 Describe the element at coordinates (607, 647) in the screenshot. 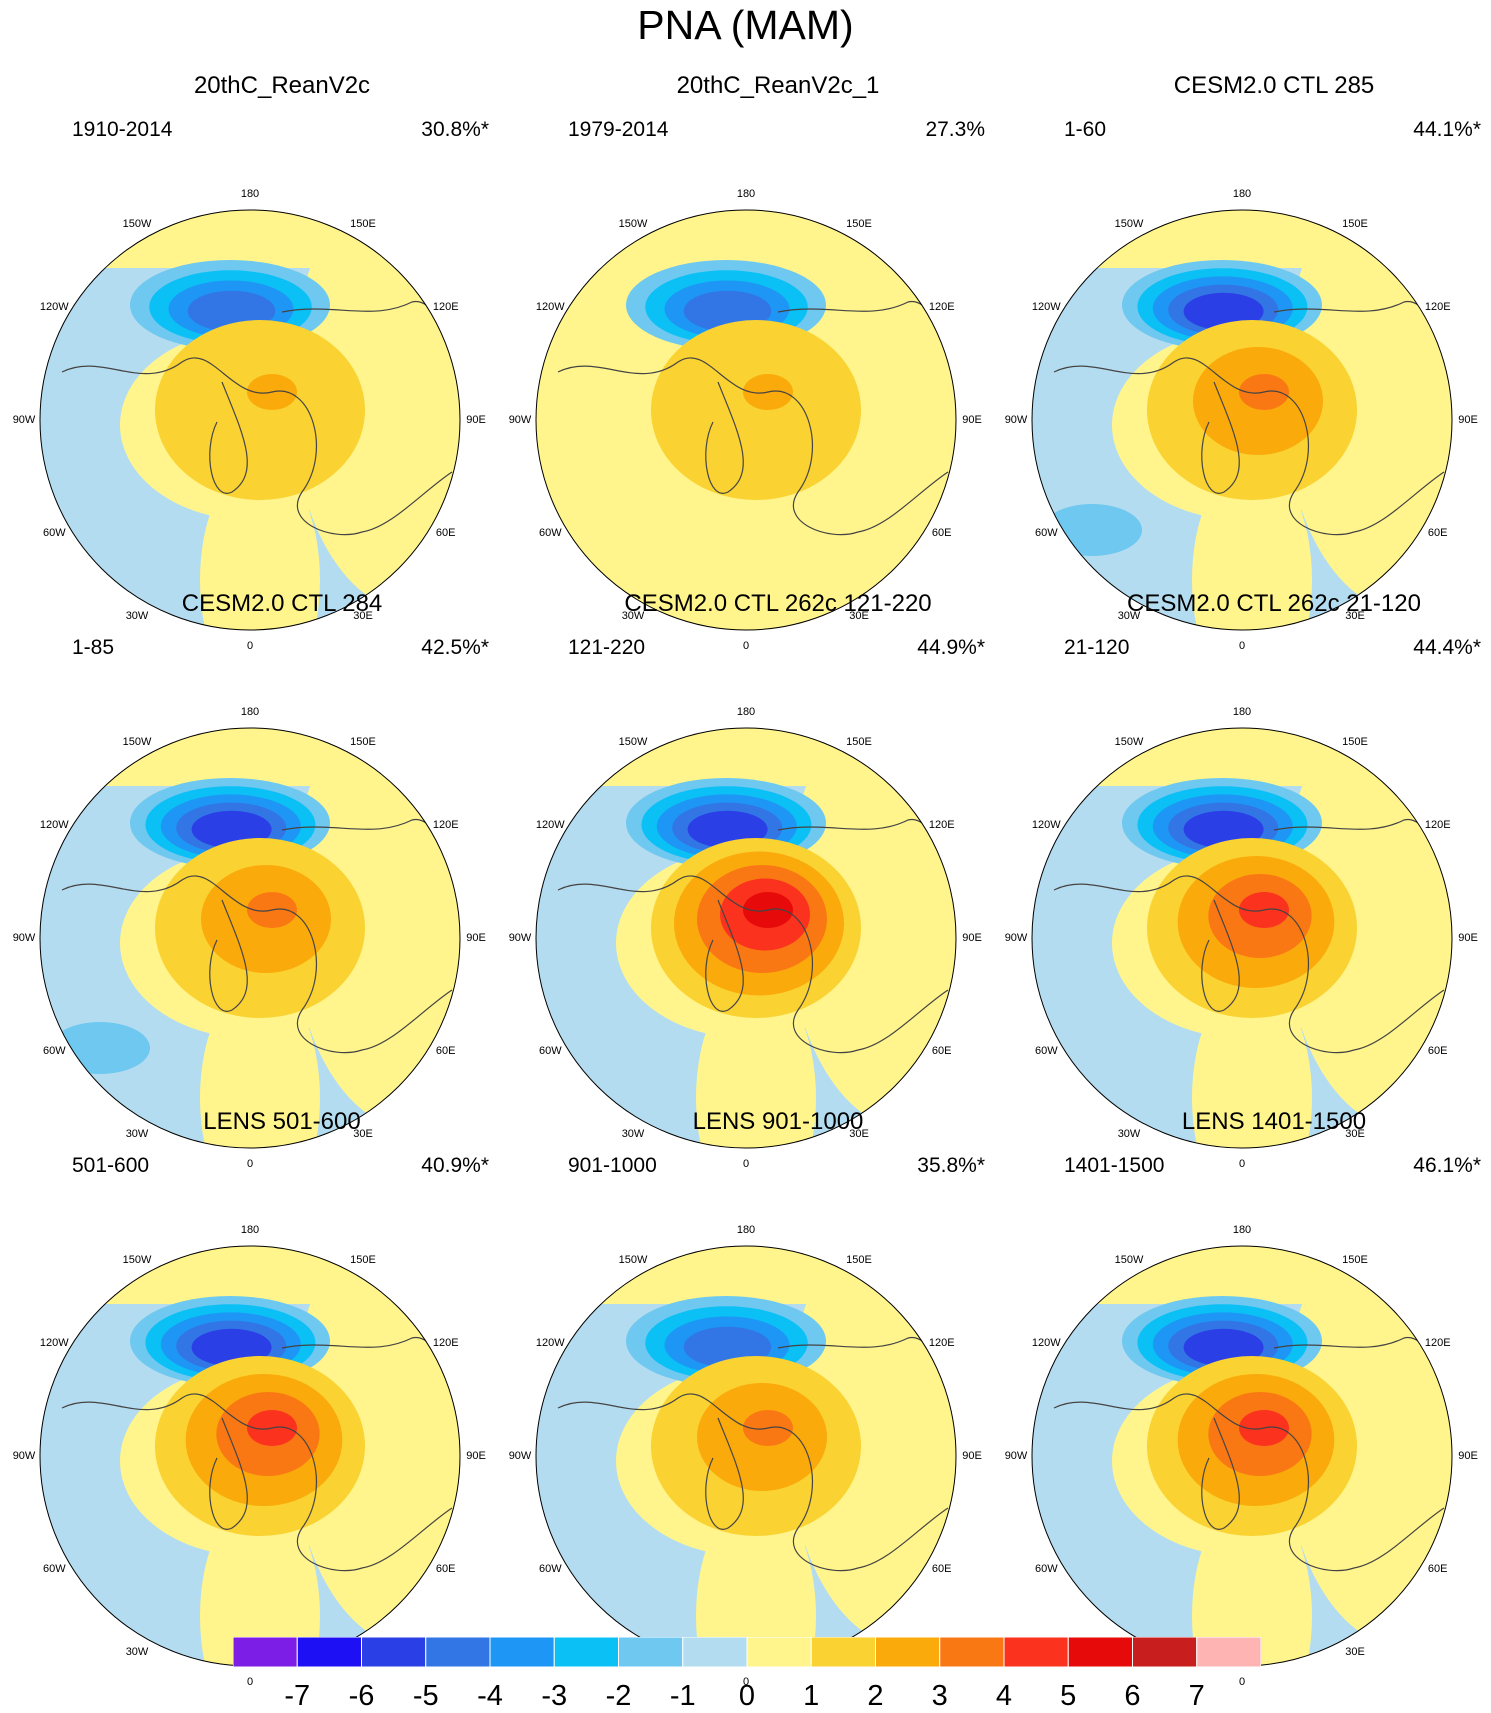

I see `panel-period: 121-220` at that location.